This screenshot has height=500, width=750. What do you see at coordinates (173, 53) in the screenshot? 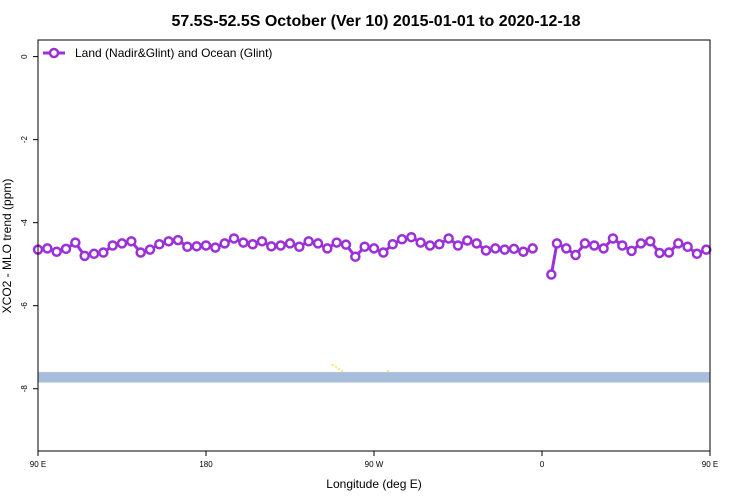
I see `legend-label: Land (Nadir&Glint) and Ocean (Glint)` at bounding box center [173, 53].